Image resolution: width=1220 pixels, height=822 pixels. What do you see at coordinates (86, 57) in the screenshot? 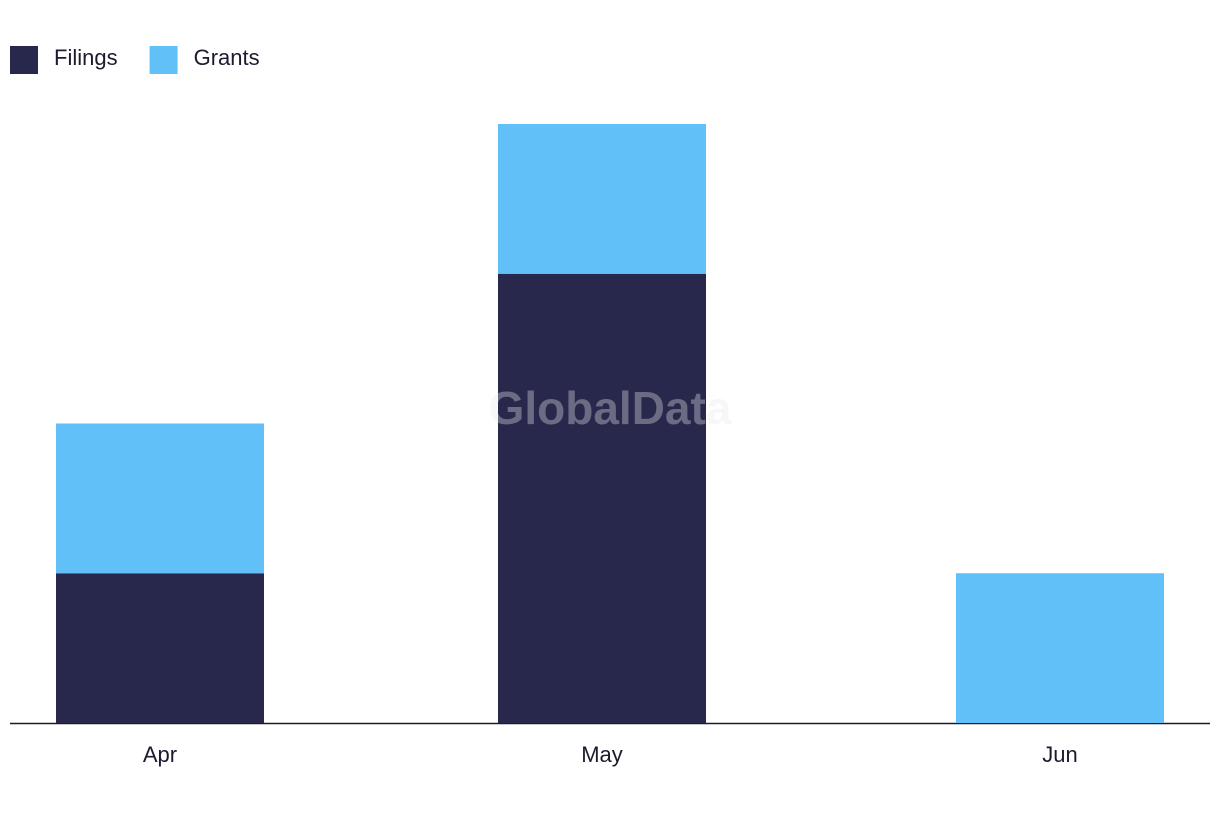
I see `legend-label: Filings` at bounding box center [86, 57].